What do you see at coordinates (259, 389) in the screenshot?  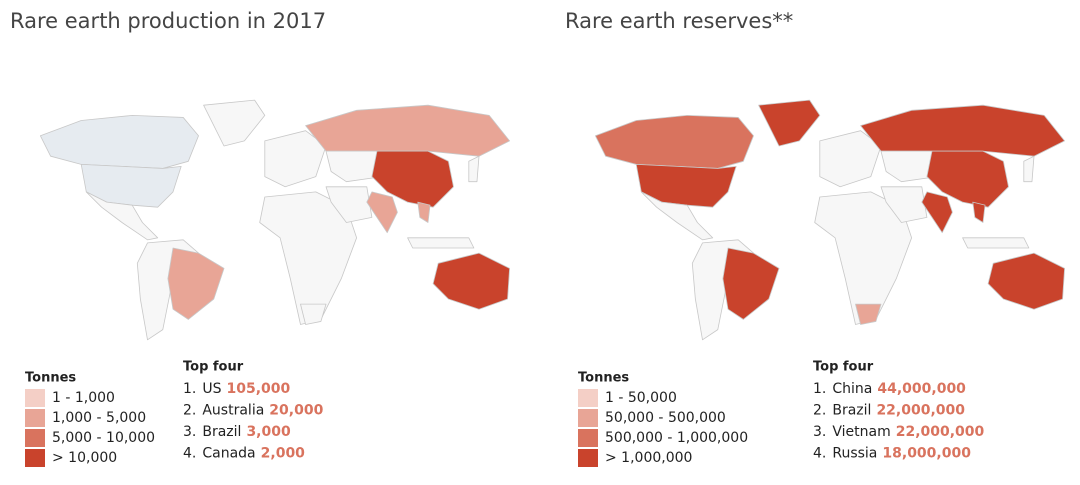 I see `amount: 105,000` at bounding box center [259, 389].